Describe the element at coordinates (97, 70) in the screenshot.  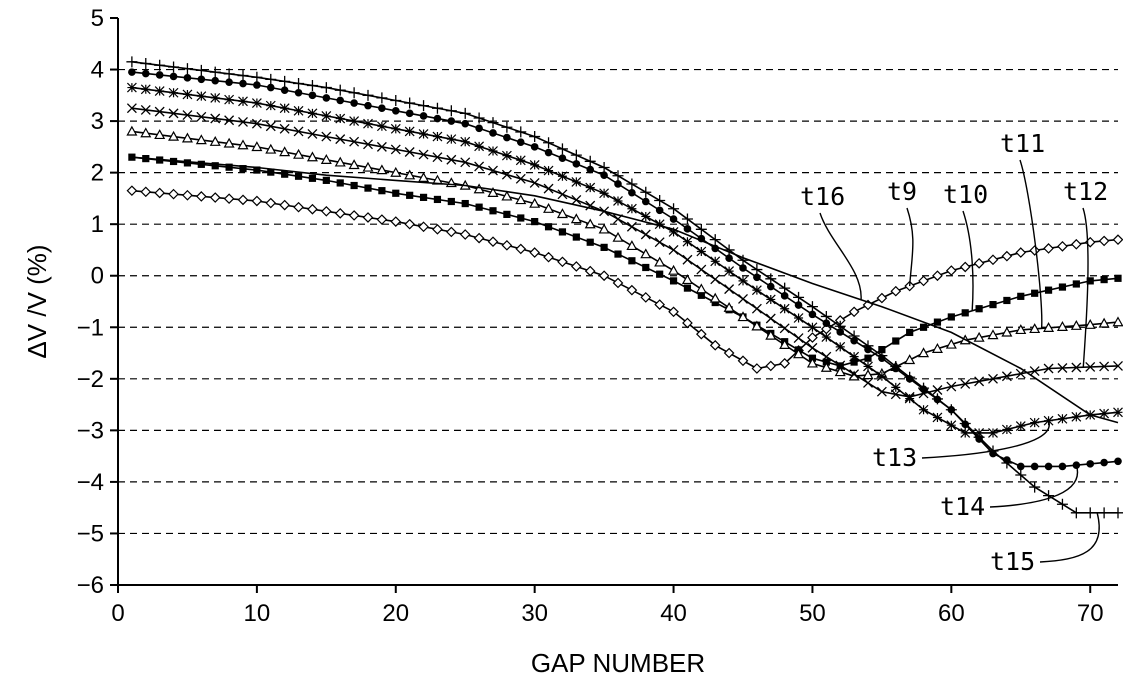
I see `y-tick-label: 4` at that location.